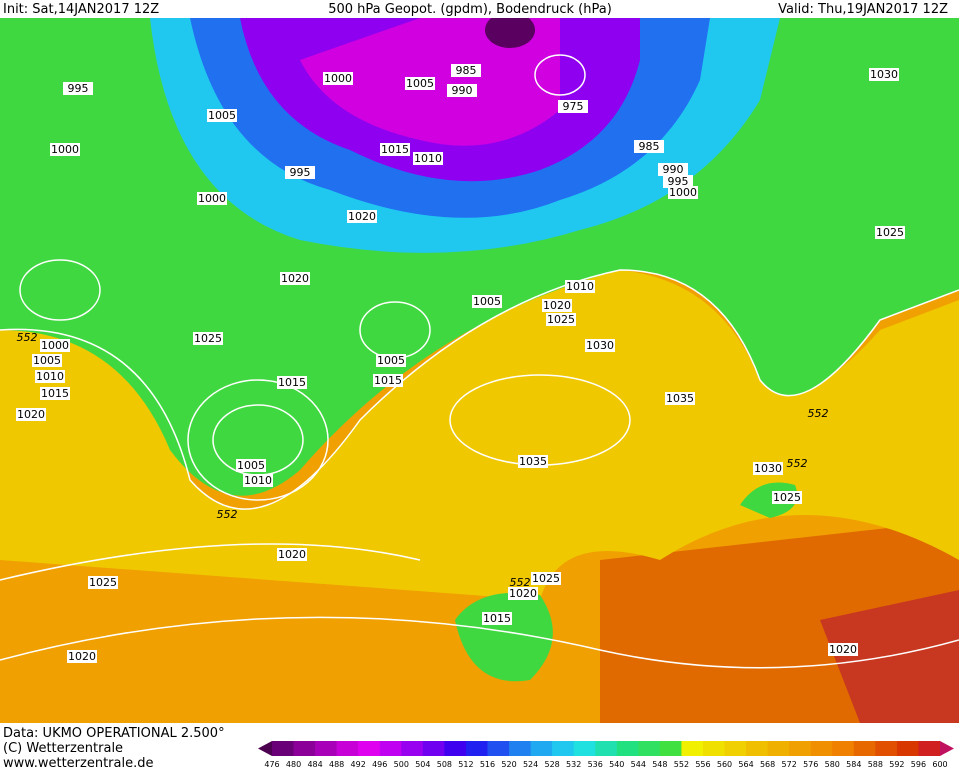 This screenshot has height=774, width=959. What do you see at coordinates (508, 764) in the screenshot?
I see `colorbar-tick-label: 520` at bounding box center [508, 764].